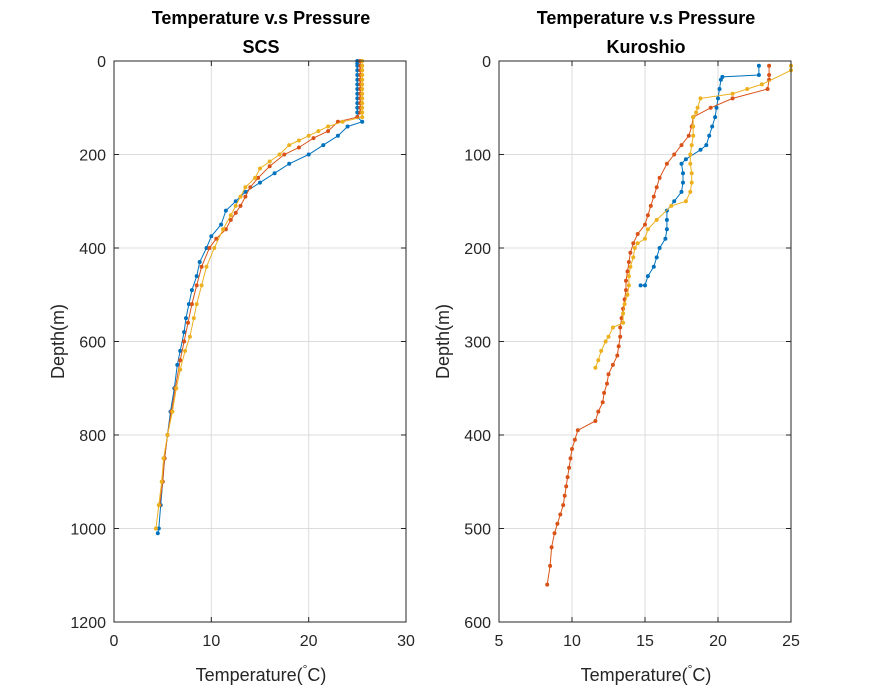  Describe the element at coordinates (477, 343) in the screenshot. I see `y-tick-label: 300` at that location.